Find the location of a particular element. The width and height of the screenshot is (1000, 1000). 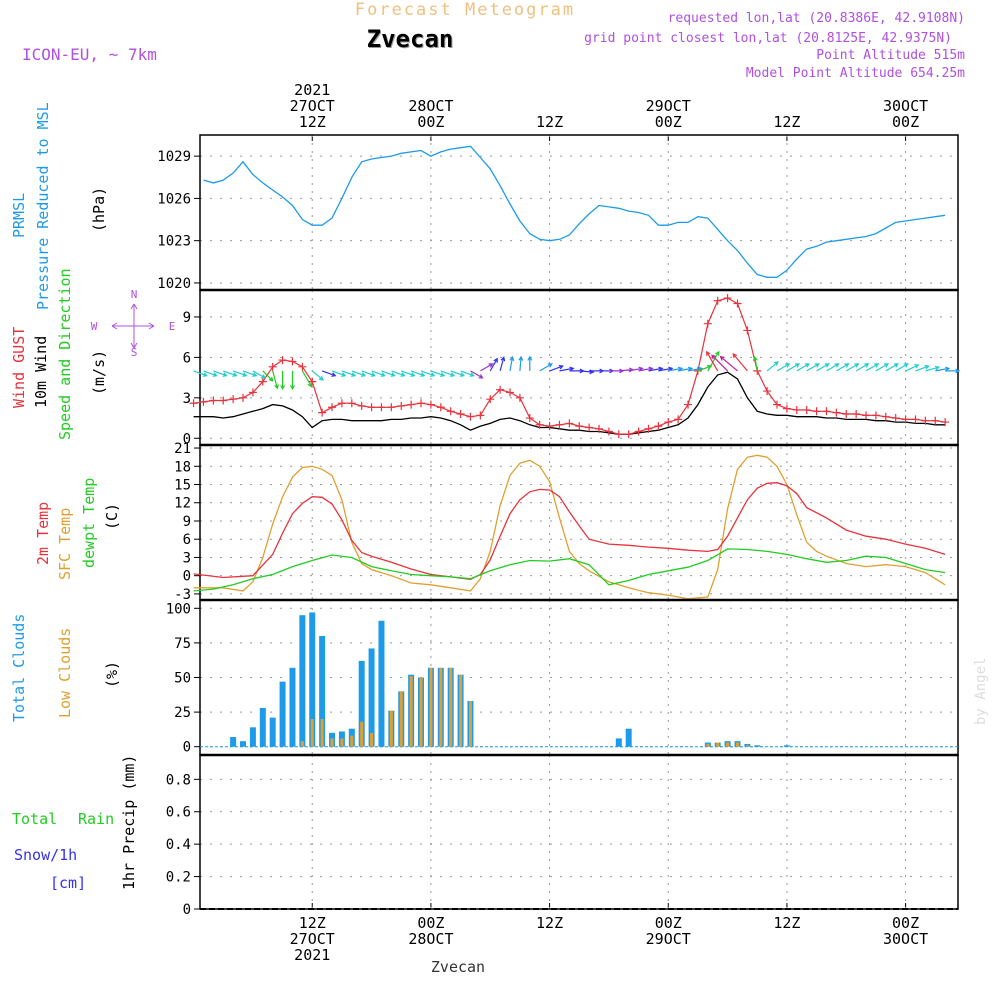

compass-east: E is located at coordinates (172, 326).